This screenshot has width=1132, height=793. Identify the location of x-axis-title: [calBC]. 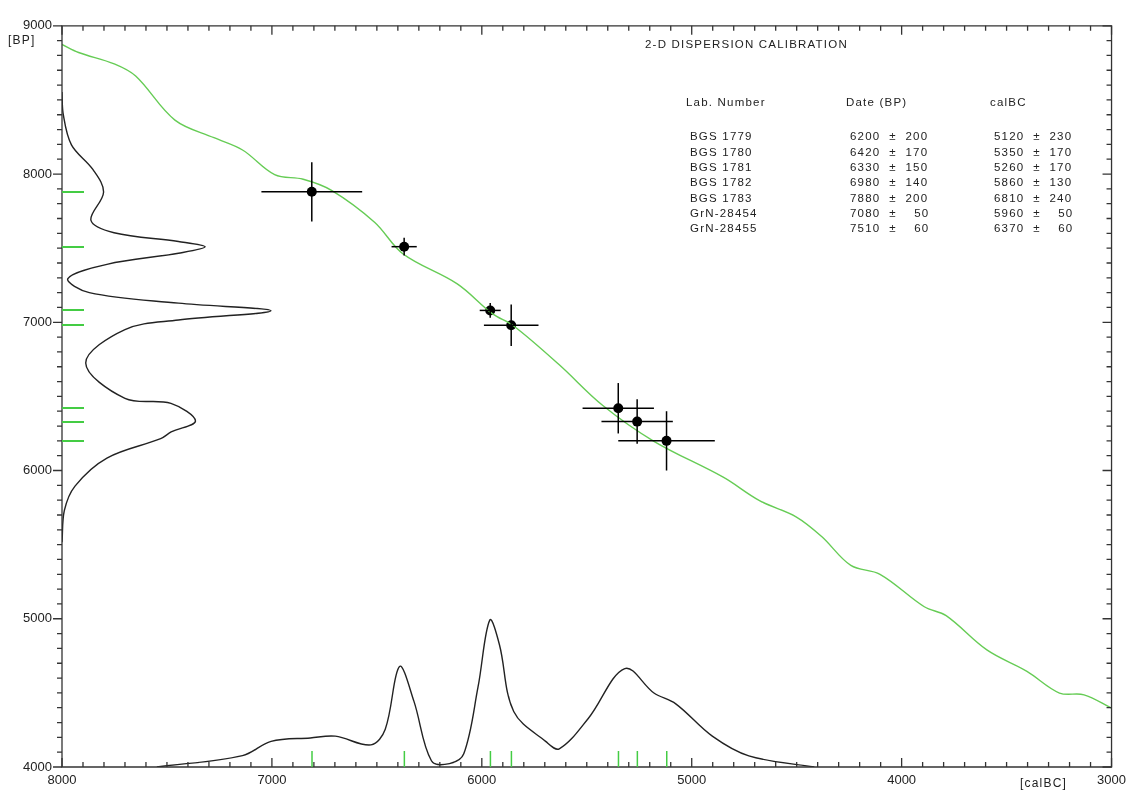
(1044, 783).